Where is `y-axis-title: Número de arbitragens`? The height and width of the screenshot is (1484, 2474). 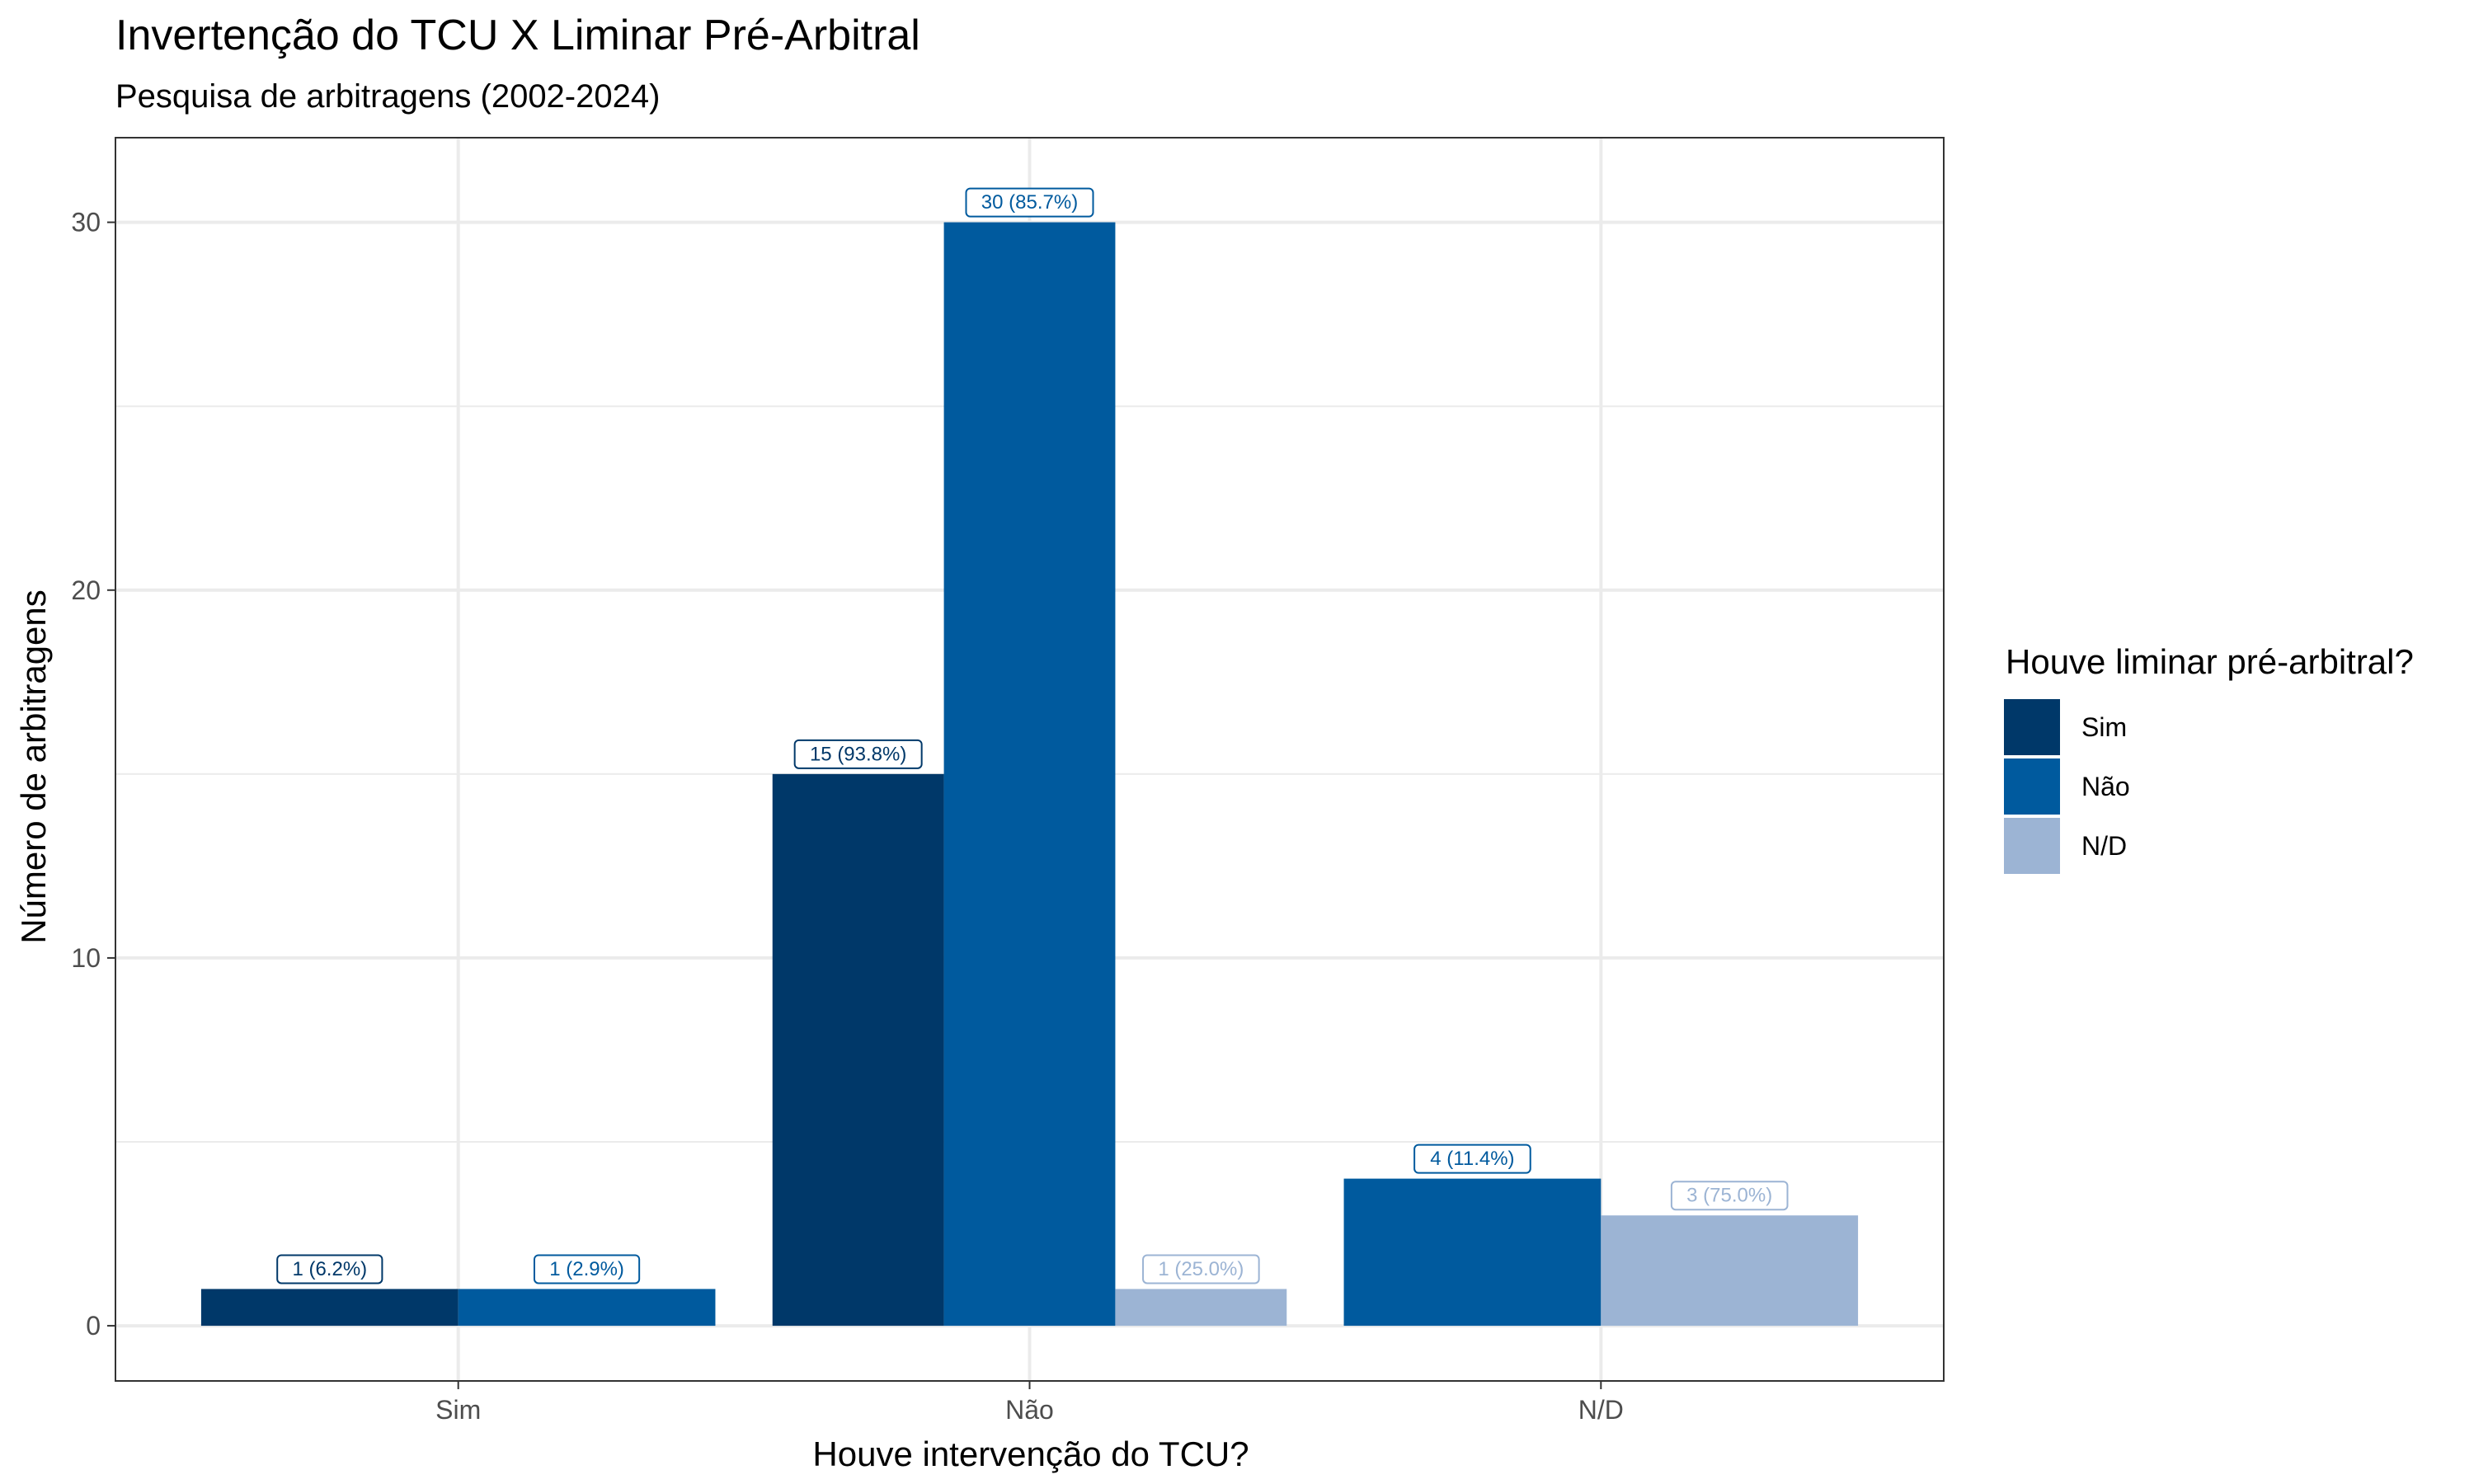
y-axis-title: Número de arbitragens is located at coordinates (33, 766).